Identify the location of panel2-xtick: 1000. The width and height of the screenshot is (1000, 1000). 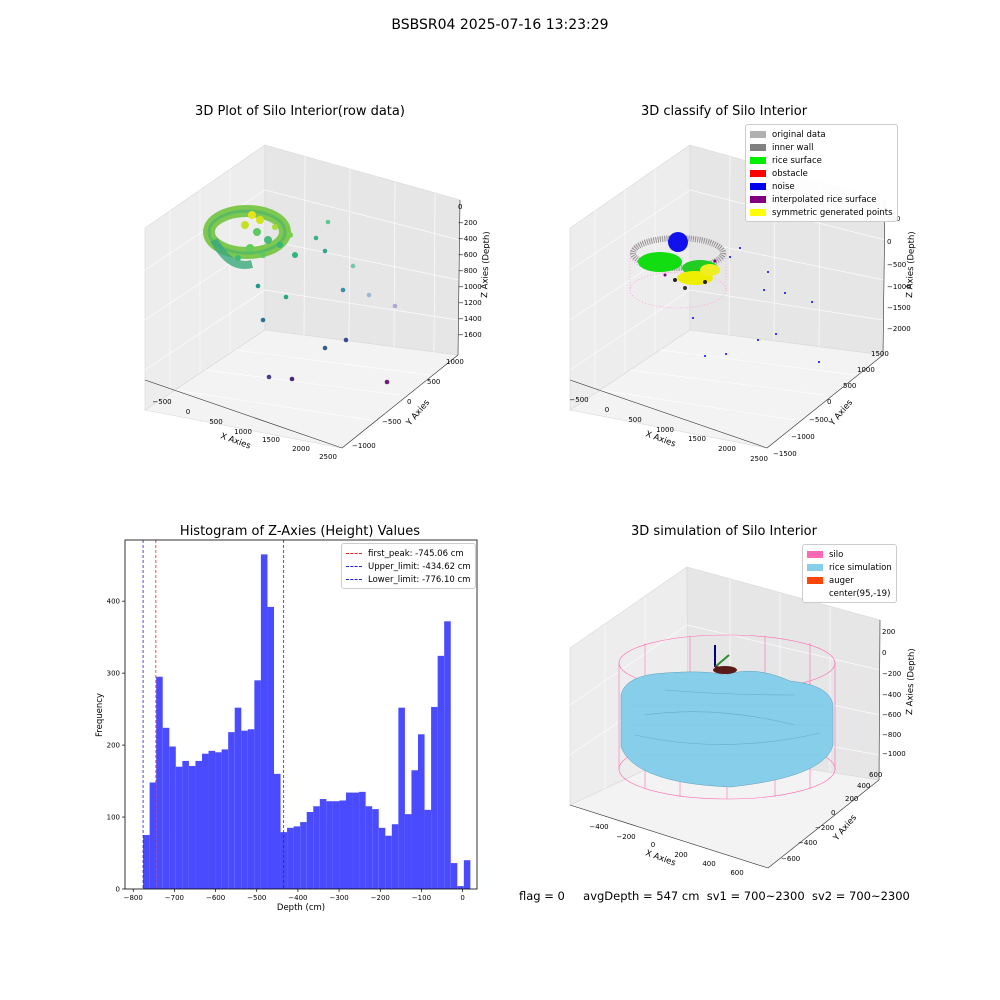
(665, 430).